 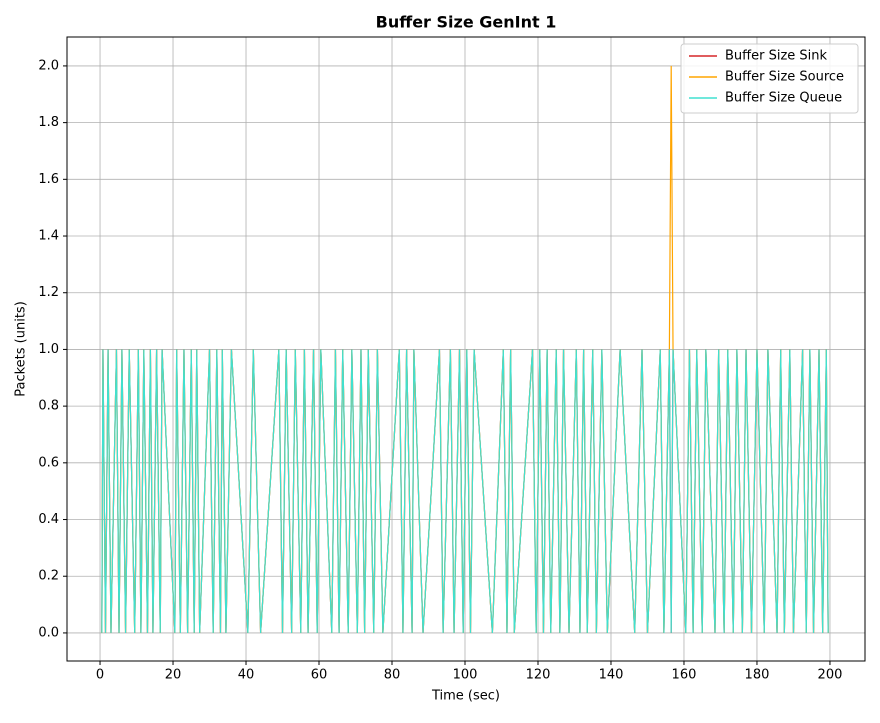 What do you see at coordinates (173, 675) in the screenshot?
I see `x-tick-label: 20` at bounding box center [173, 675].